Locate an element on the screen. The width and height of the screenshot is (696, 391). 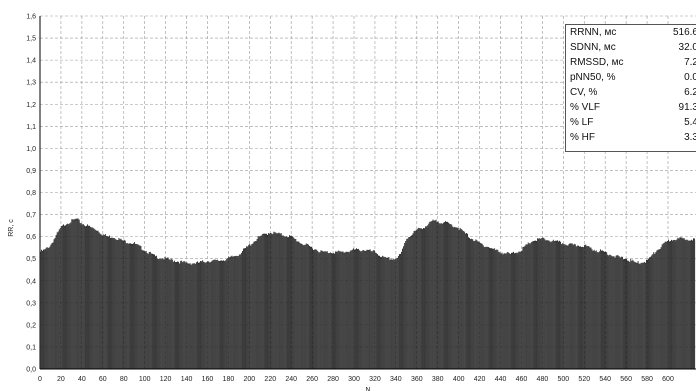
stat-label: CV, % is located at coordinates (584, 92).